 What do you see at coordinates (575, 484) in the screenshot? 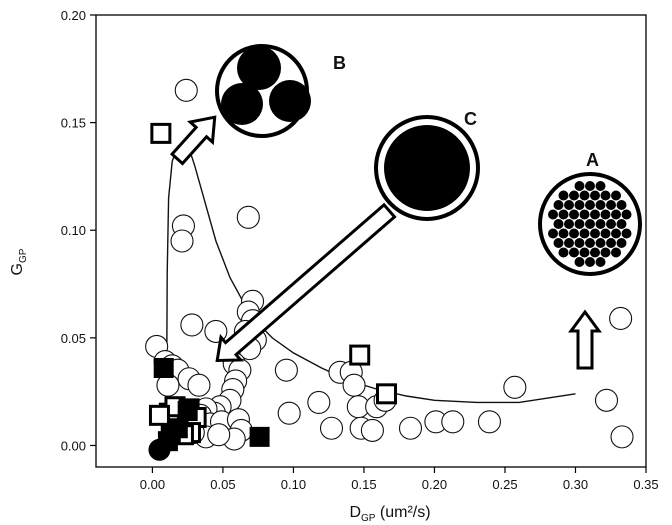
I see `x-tick-label: 0.30` at bounding box center [575, 484].